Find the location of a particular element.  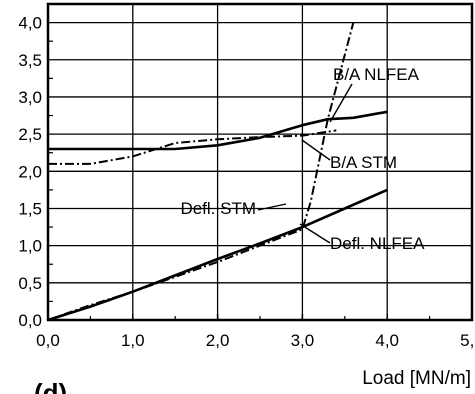

series-label: Defl. NLFEA is located at coordinates (377, 243).